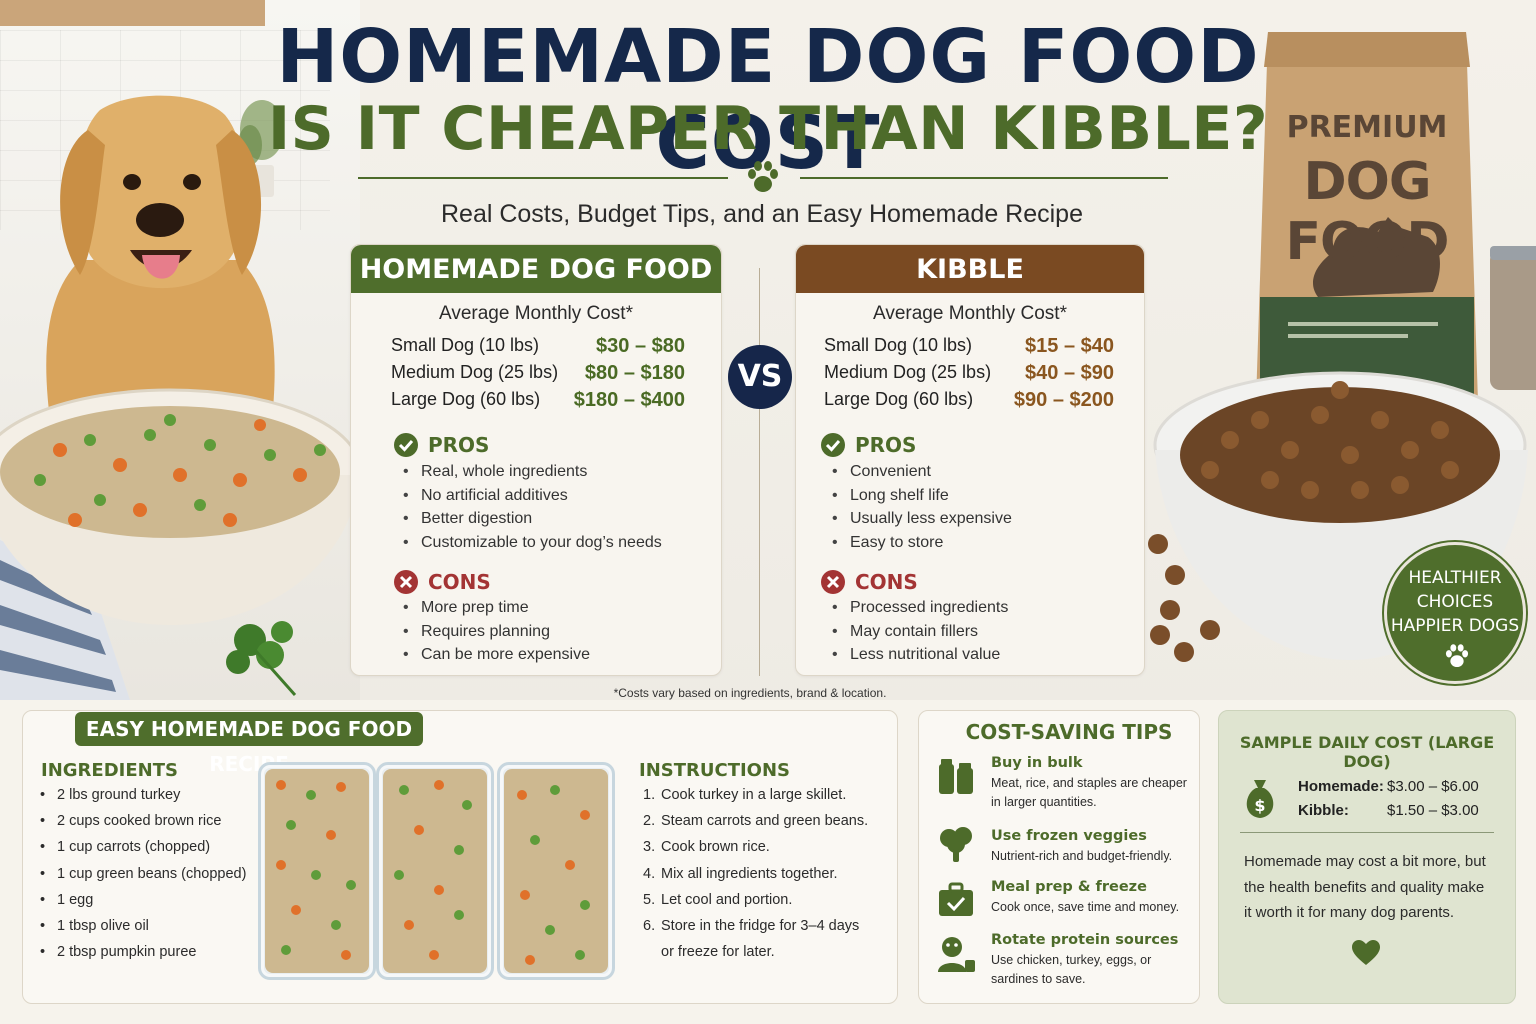 This screenshot has height=1024, width=1536. I want to click on list-item: More prep time, so click(496, 611).